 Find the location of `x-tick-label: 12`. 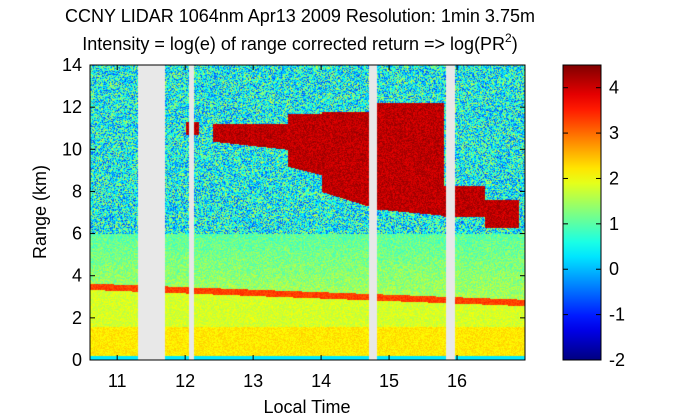

x-tick-label: 12 is located at coordinates (185, 381).